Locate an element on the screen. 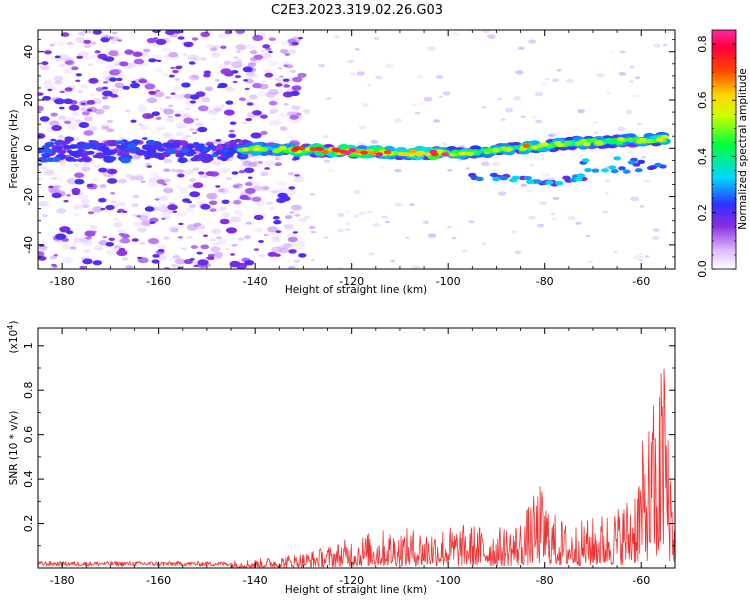 The image size is (750, 600). snr-y-label: SNR (10 * v/v) is located at coordinates (14, 448).